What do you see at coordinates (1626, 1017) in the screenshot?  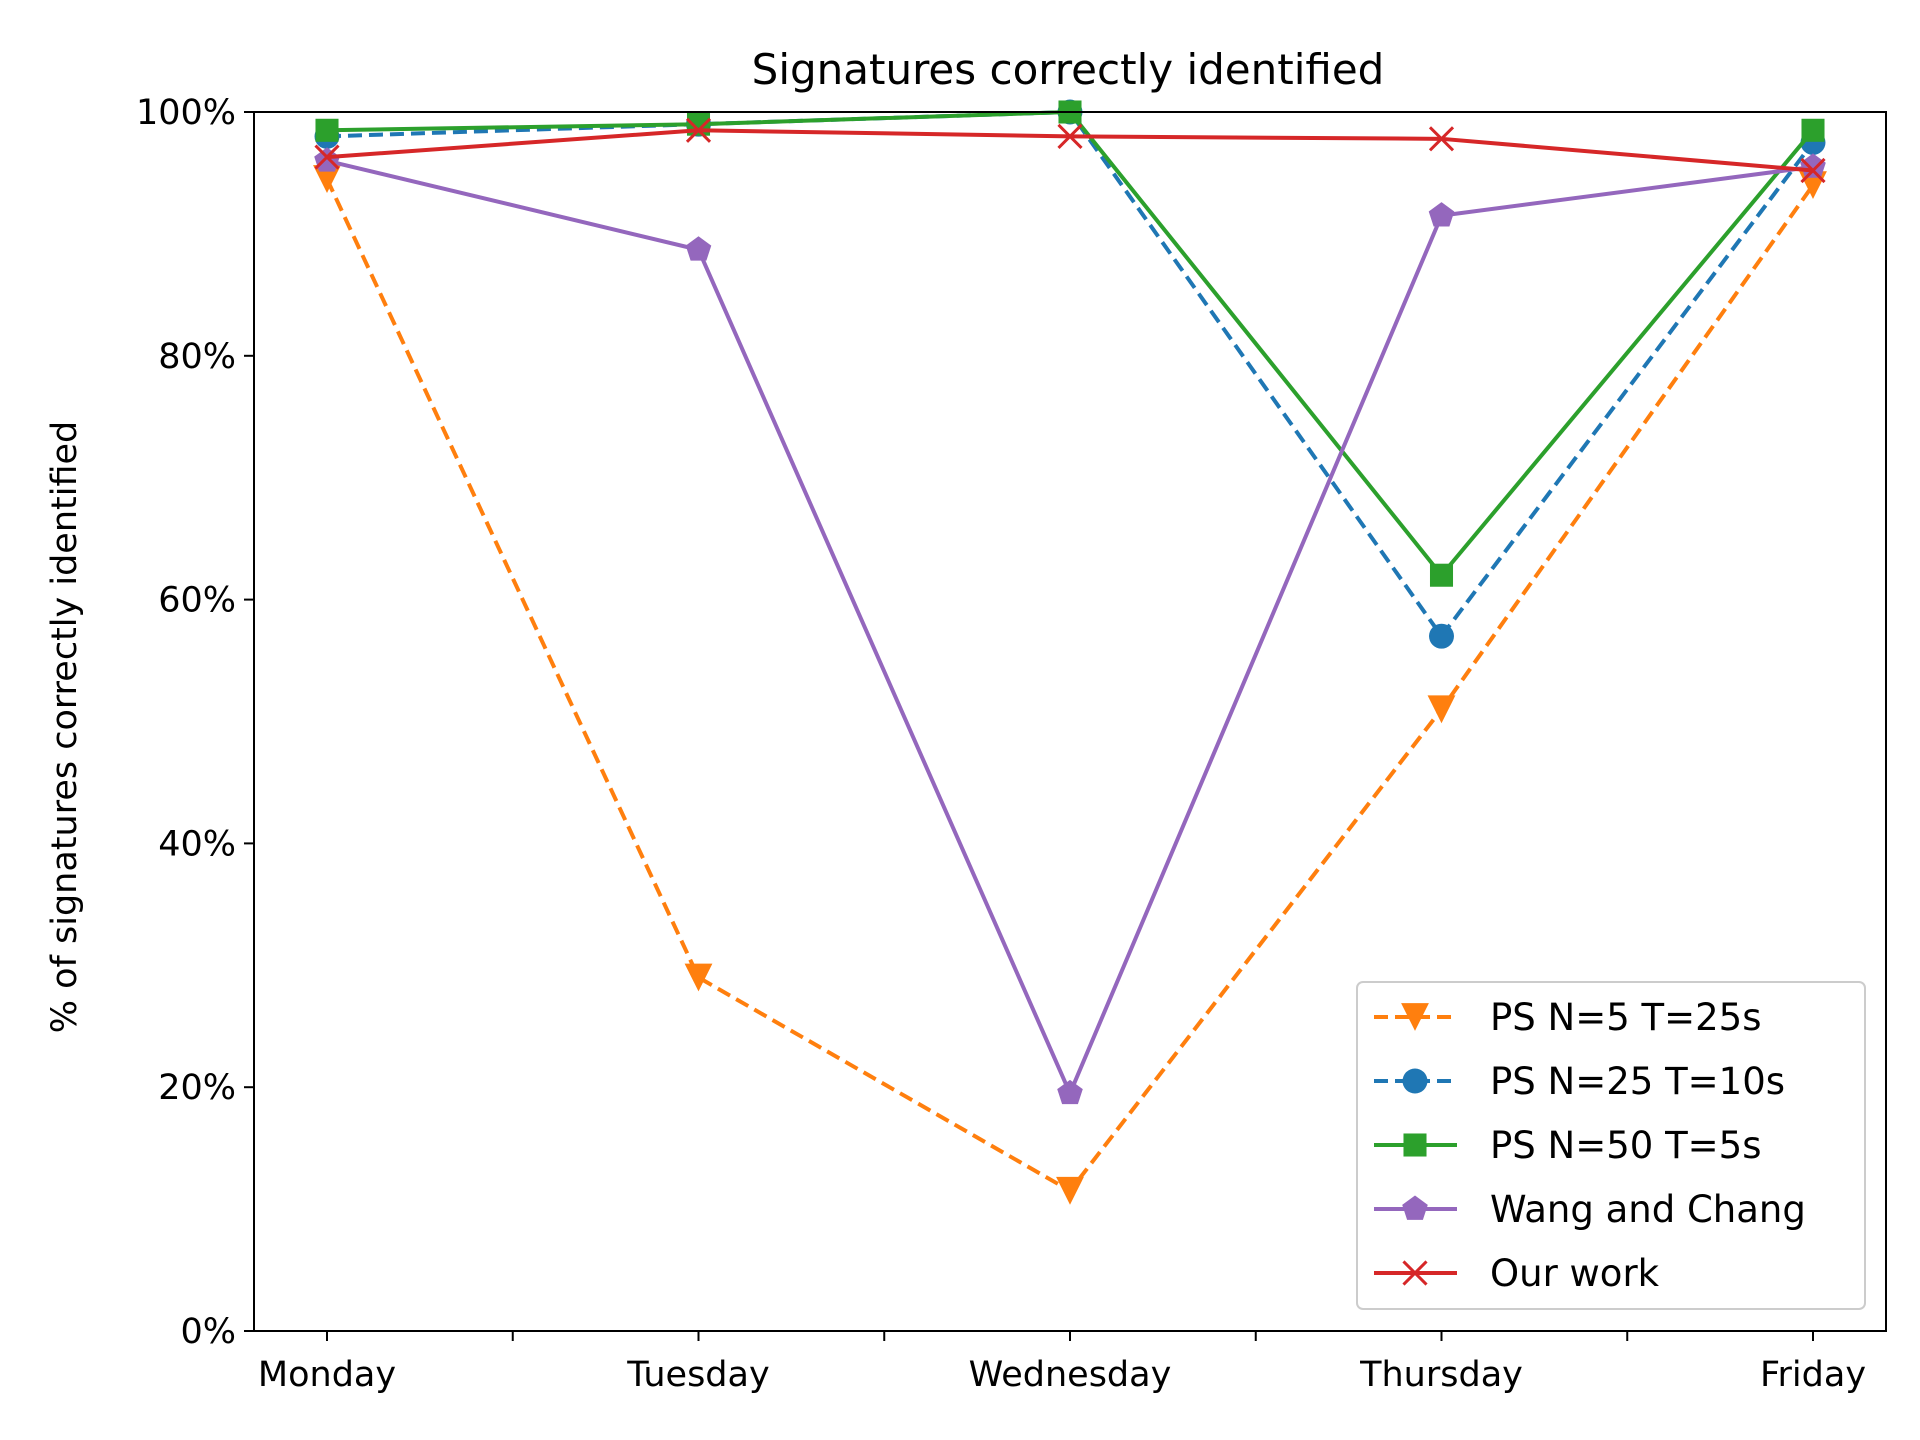 I see `legend-label: PS N=5 T=25s` at bounding box center [1626, 1017].